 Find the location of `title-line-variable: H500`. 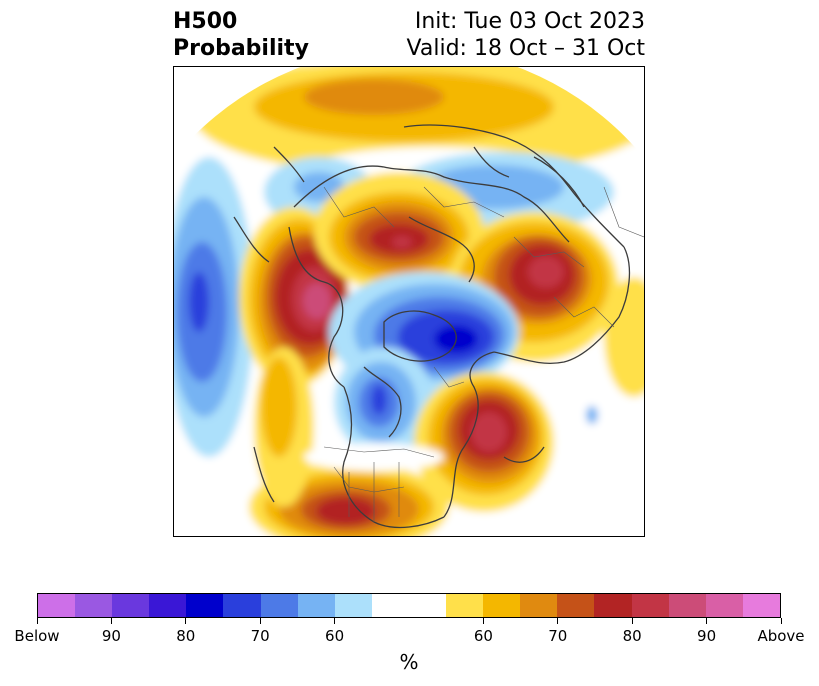

title-line-variable: H500 is located at coordinates (205, 21).